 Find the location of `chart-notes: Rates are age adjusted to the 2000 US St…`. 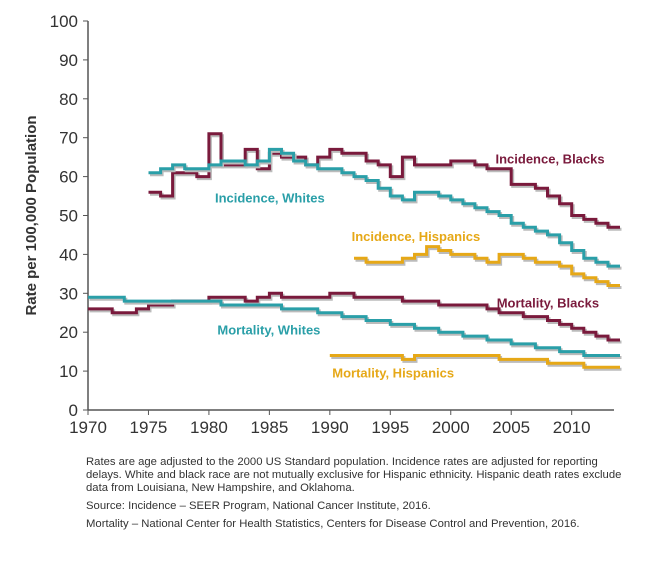

chart-notes: Rates are age adjusted to the 2000 US St… is located at coordinates (358, 496).